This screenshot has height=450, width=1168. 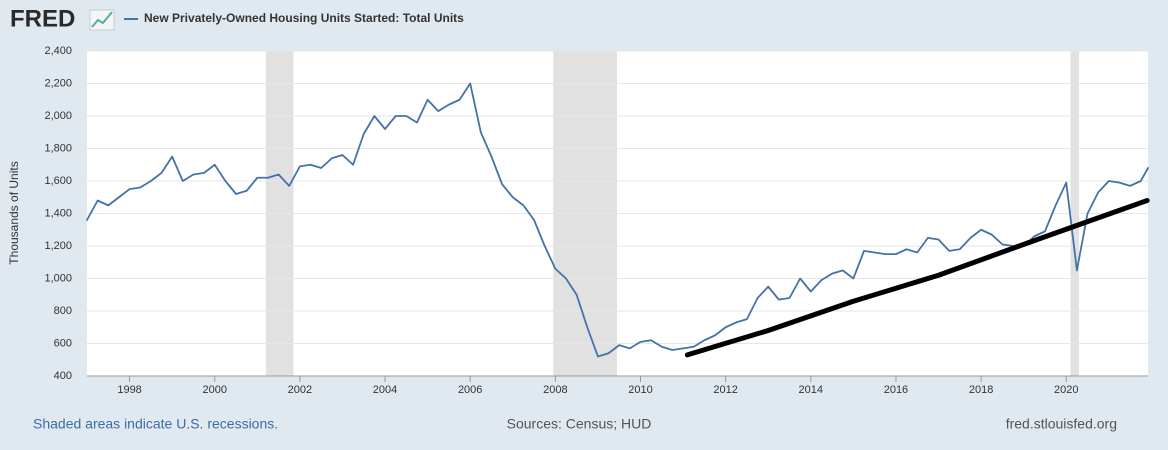 What do you see at coordinates (981, 390) in the screenshot?
I see `x-tick-label: 2018` at bounding box center [981, 390].